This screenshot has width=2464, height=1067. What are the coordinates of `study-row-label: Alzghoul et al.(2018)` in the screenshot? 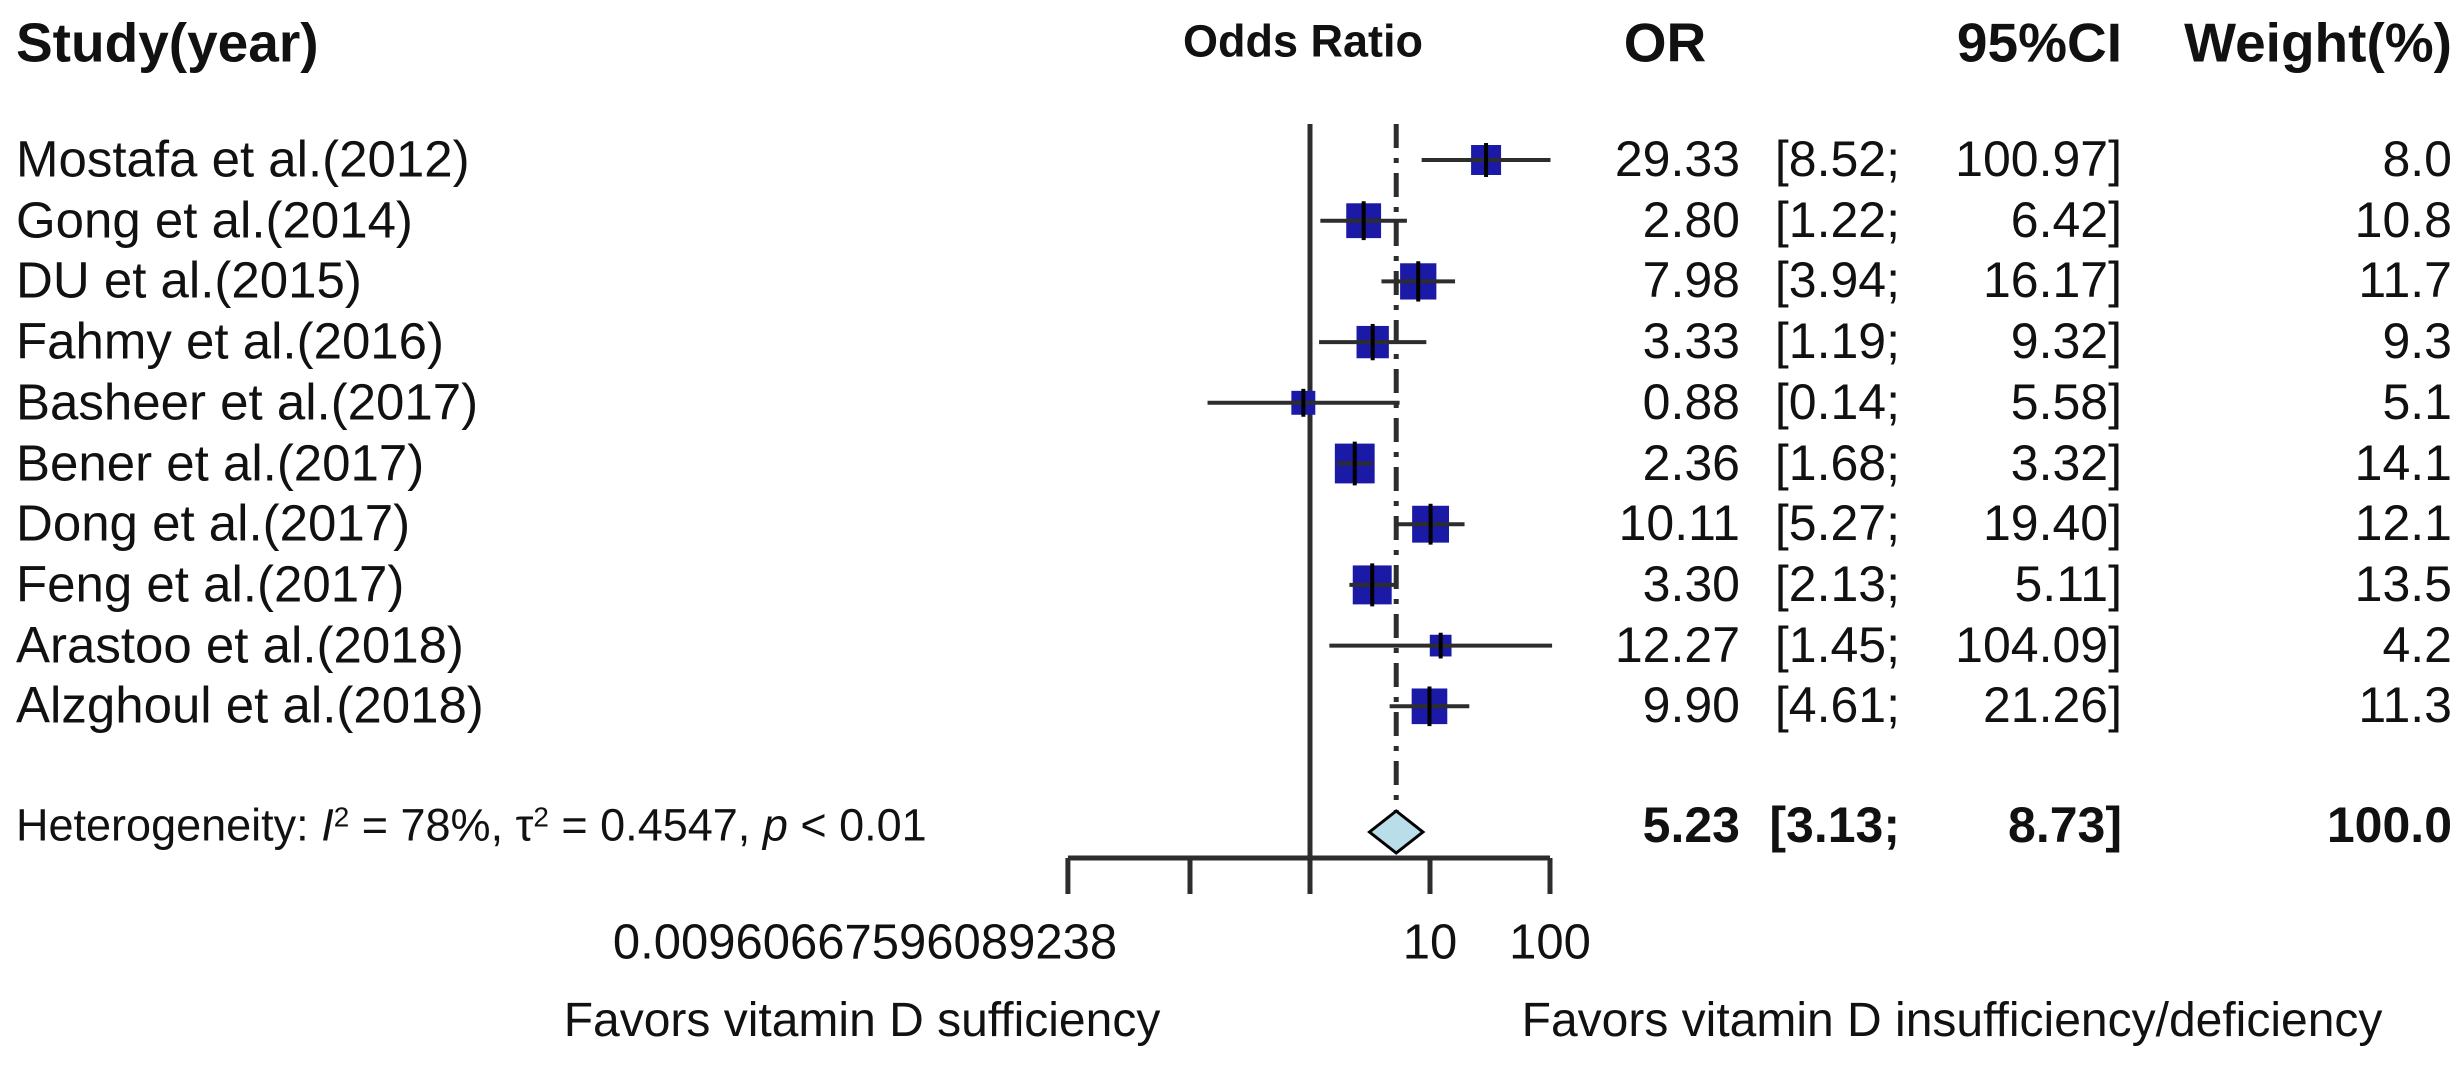 It's located at (250, 705).